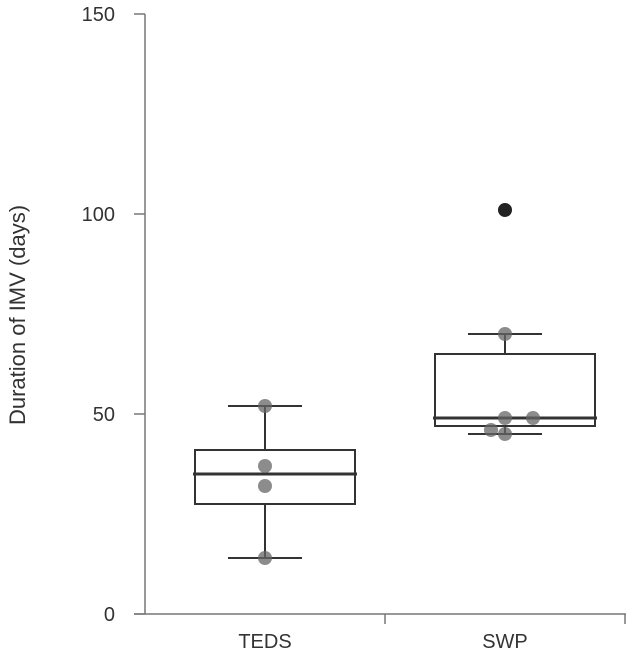 The height and width of the screenshot is (660, 628). What do you see at coordinates (505, 642) in the screenshot?
I see `x-tick-label: SWP` at bounding box center [505, 642].